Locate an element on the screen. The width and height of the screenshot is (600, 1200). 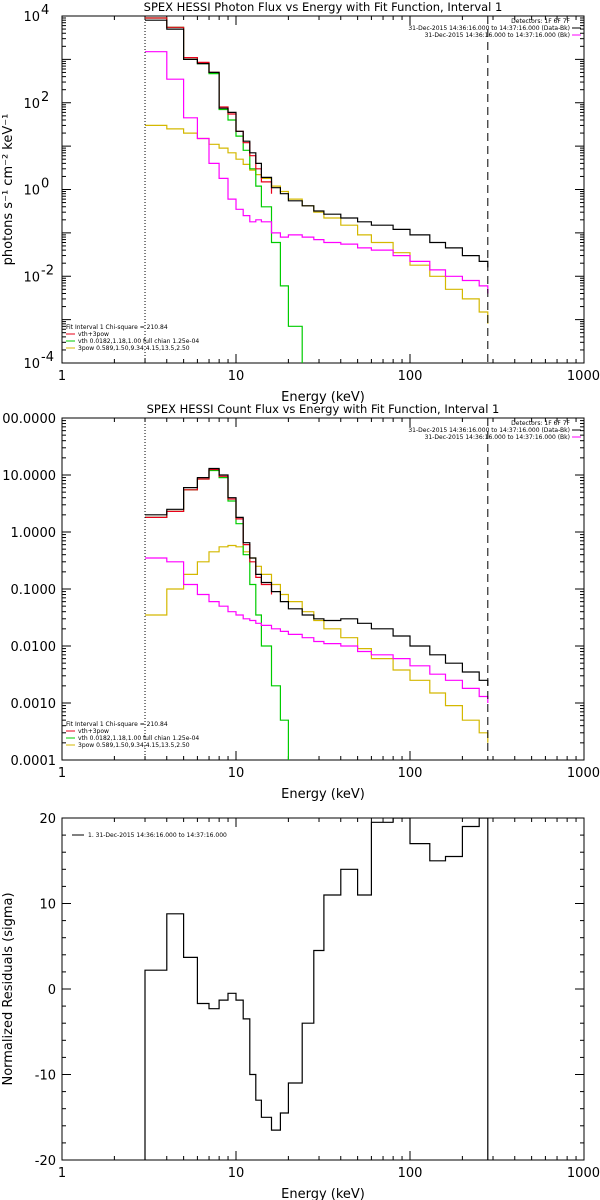
y-tick-label: 0.0001 is located at coordinates (34, 761).